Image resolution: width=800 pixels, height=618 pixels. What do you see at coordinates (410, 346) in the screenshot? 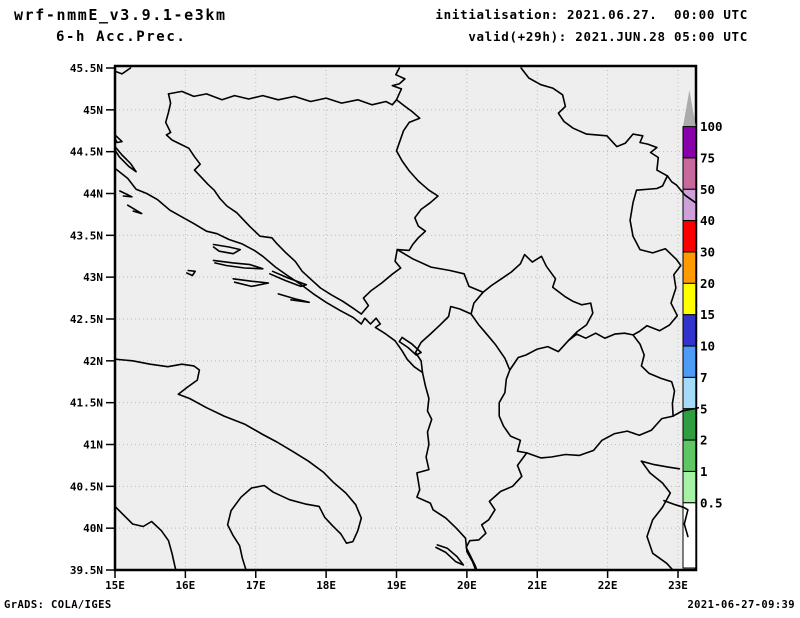
I see `border-lake-shkodra` at bounding box center [410, 346].